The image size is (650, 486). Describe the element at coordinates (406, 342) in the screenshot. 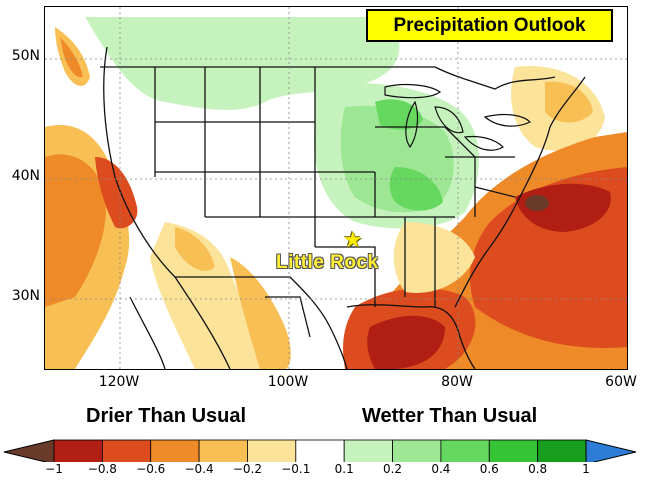

I see `gulf-dry-core` at that location.